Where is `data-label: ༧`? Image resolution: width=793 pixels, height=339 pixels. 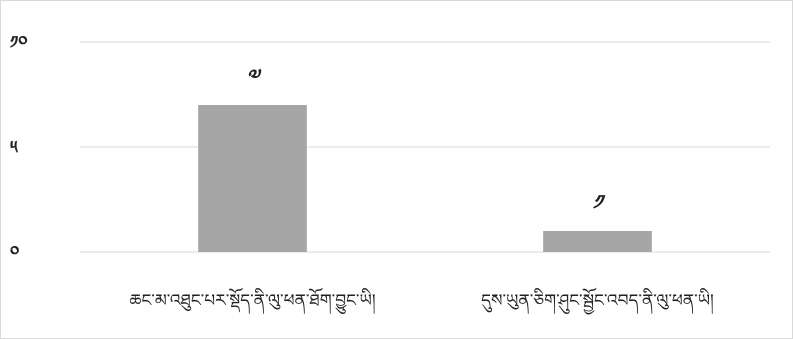 data-label: ༧ is located at coordinates (254, 76).